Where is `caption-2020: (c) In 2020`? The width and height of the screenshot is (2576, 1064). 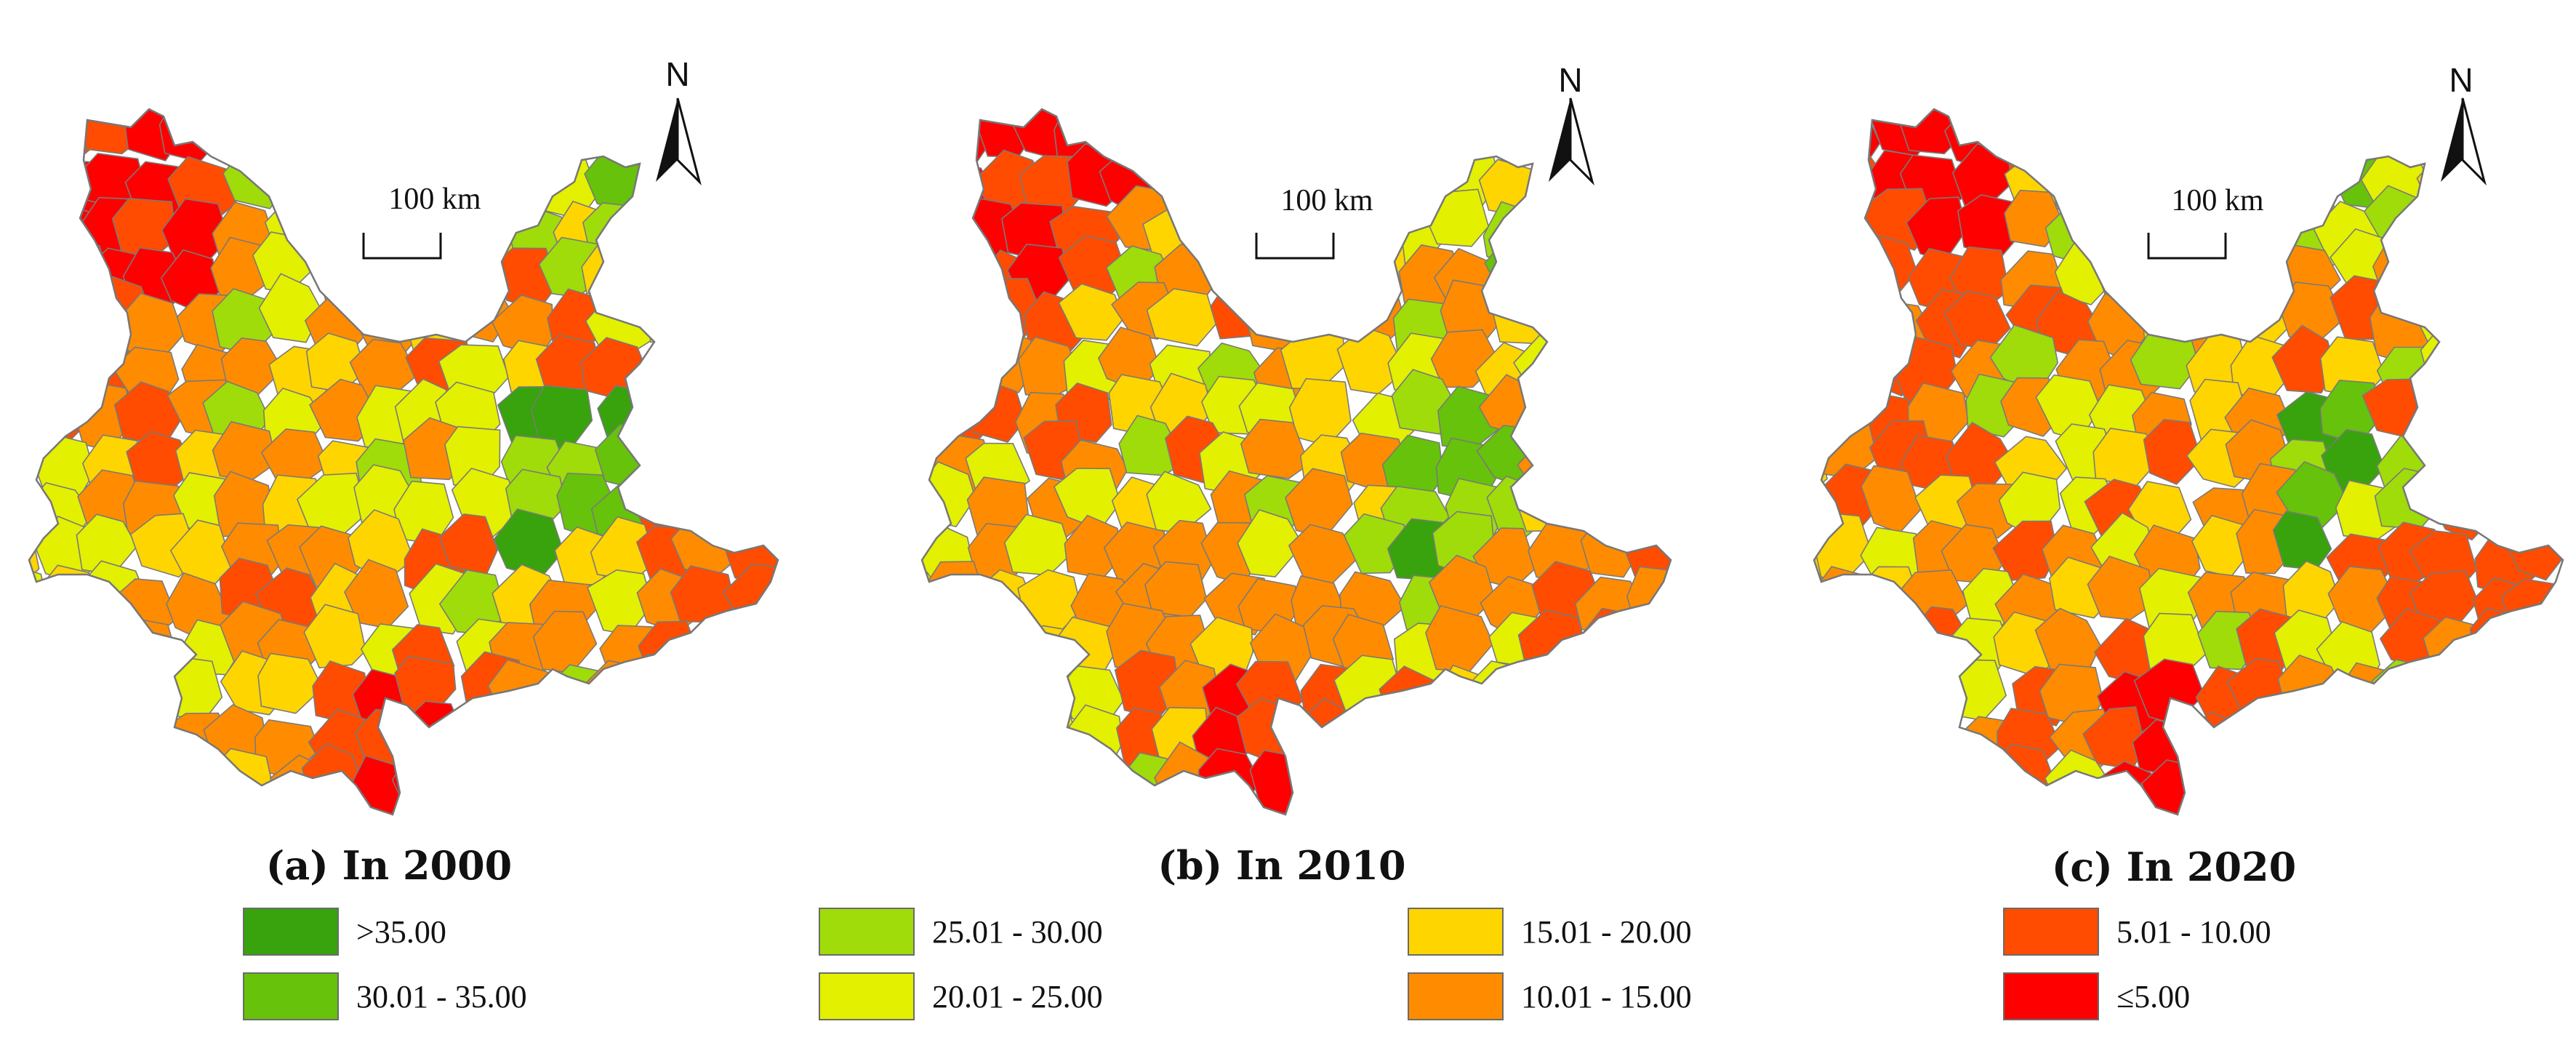
caption-2020: (c) In 2020 is located at coordinates (2174, 867).